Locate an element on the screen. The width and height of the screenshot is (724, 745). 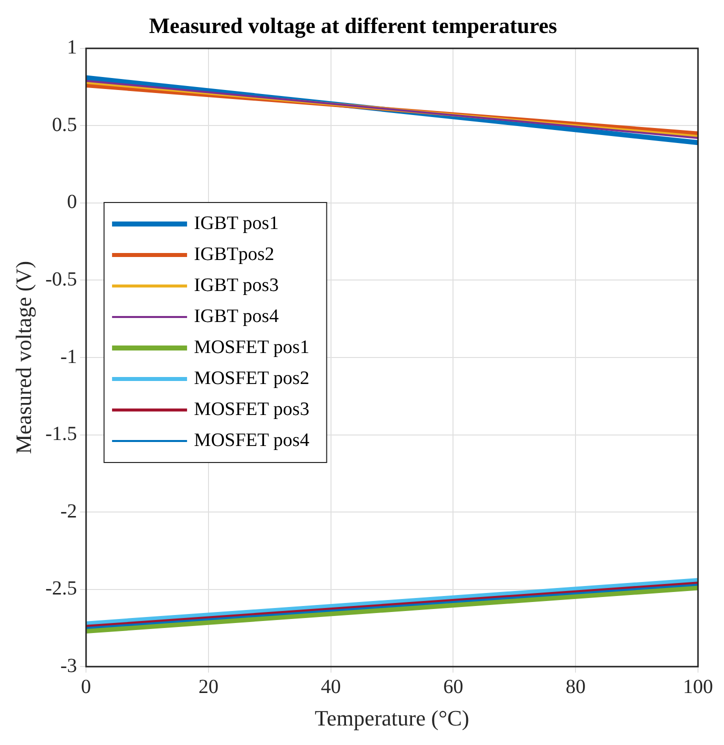
y-tick-label: -0.5 is located at coordinates (61, 279).